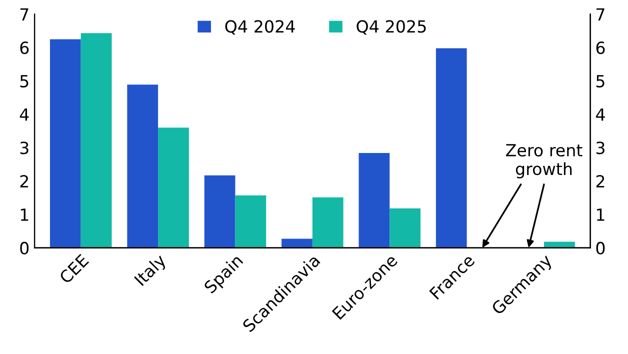 The width and height of the screenshot is (628, 354). I want to click on x-tick-label: CEE, so click(74, 269).